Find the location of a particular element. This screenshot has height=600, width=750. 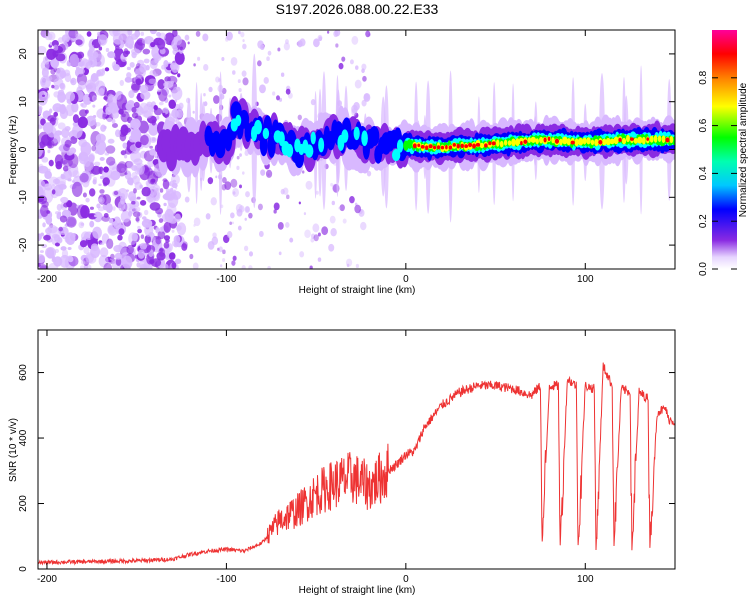

colorbar-ticks: 0.0 0.2 0.4 0.6 0.8 is located at coordinates (717, 173).